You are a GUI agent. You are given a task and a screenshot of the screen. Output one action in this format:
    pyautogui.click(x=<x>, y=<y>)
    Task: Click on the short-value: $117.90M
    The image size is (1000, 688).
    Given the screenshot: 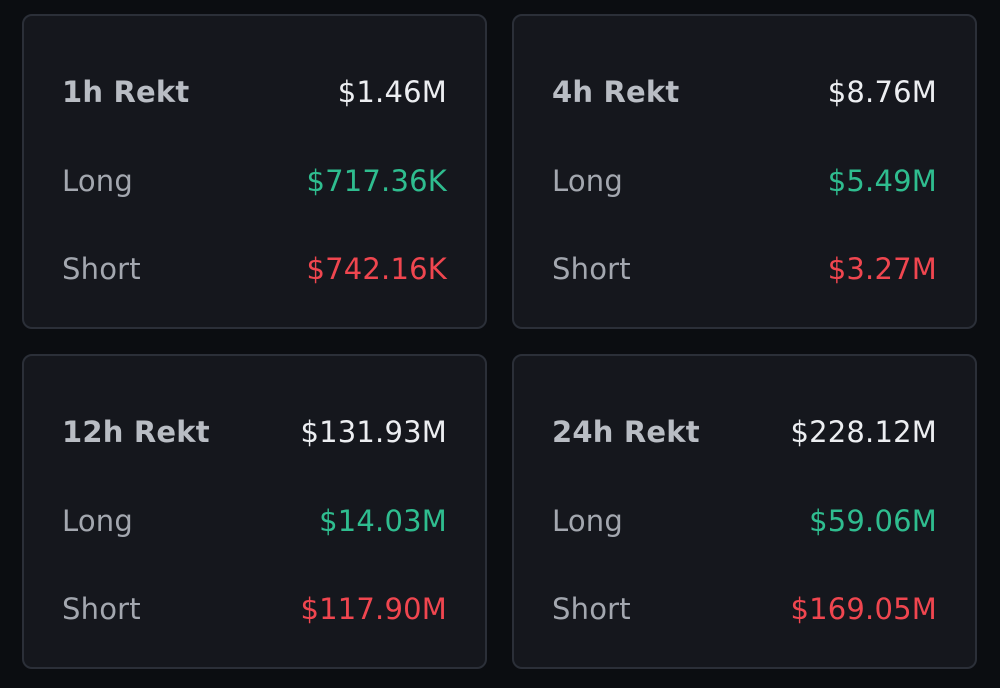 What is the action you would take?
    pyautogui.click(x=373, y=609)
    